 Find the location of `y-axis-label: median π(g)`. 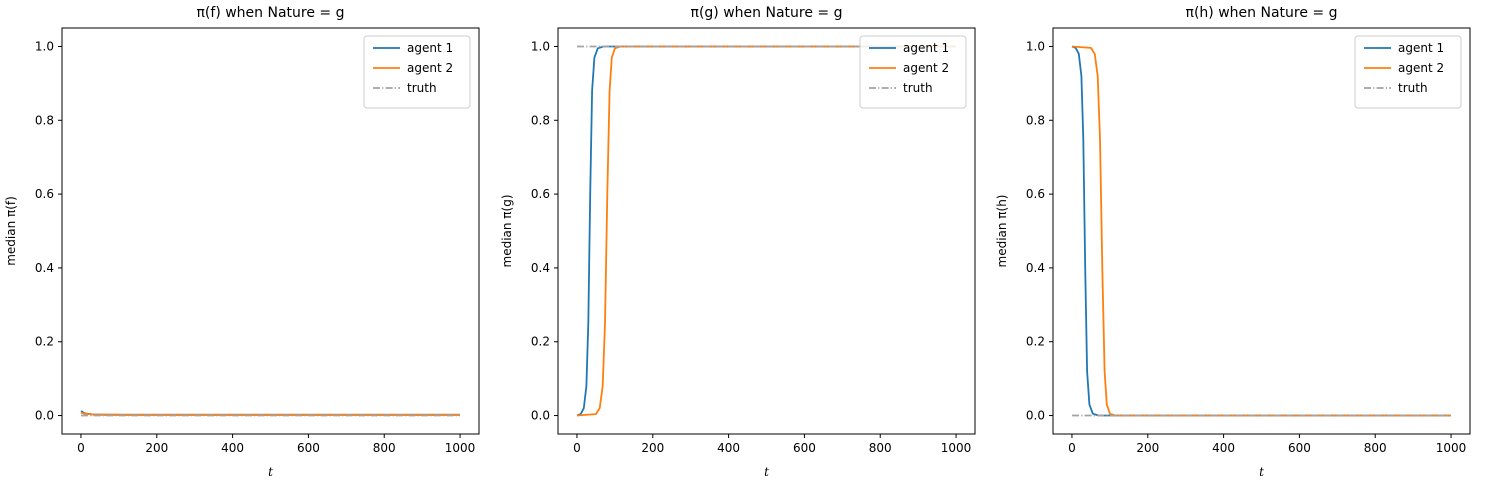

y-axis-label: median π(g) is located at coordinates (507, 230).